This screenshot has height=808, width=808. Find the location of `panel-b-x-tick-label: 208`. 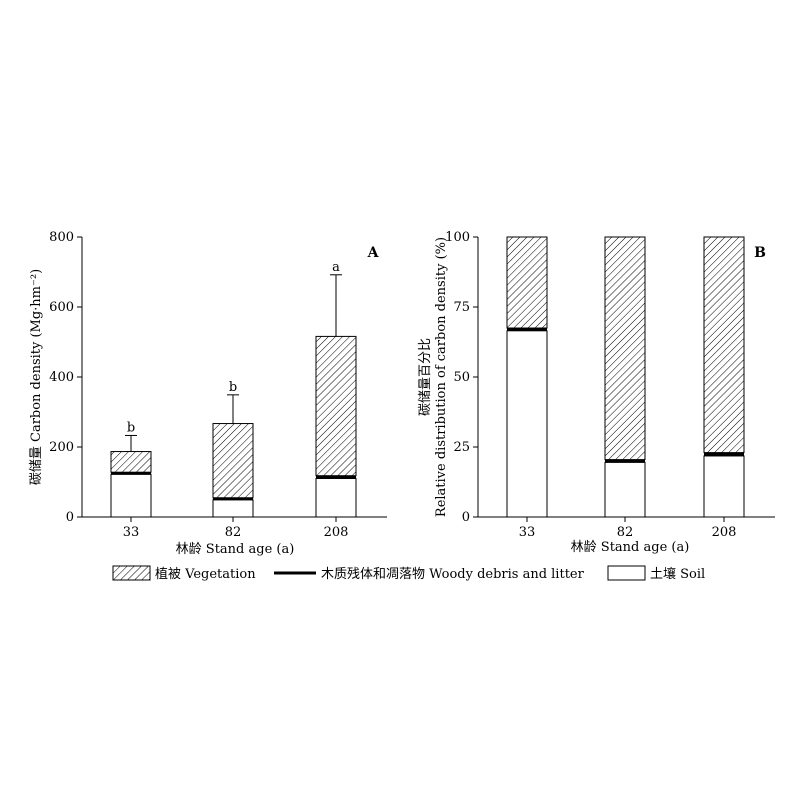

panel-b-x-tick-label: 208 is located at coordinates (724, 532).